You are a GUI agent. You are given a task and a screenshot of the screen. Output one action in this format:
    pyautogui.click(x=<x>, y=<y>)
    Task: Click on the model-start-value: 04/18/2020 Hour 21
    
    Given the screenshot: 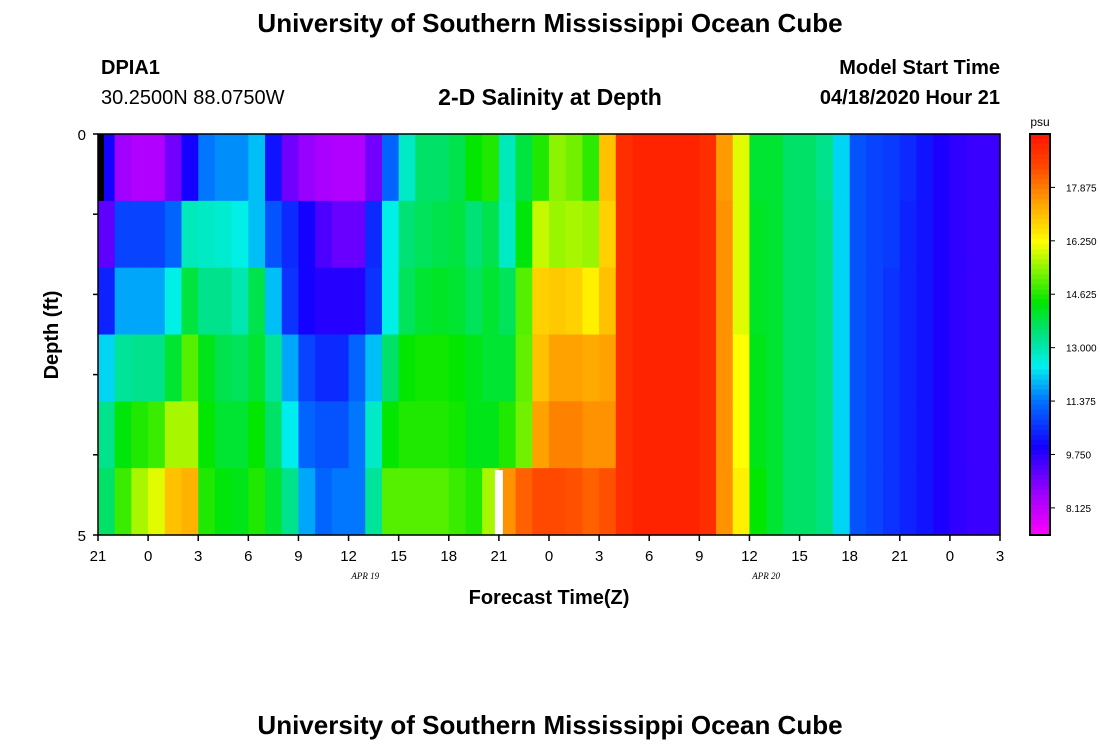 What is the action you would take?
    pyautogui.click(x=909, y=98)
    